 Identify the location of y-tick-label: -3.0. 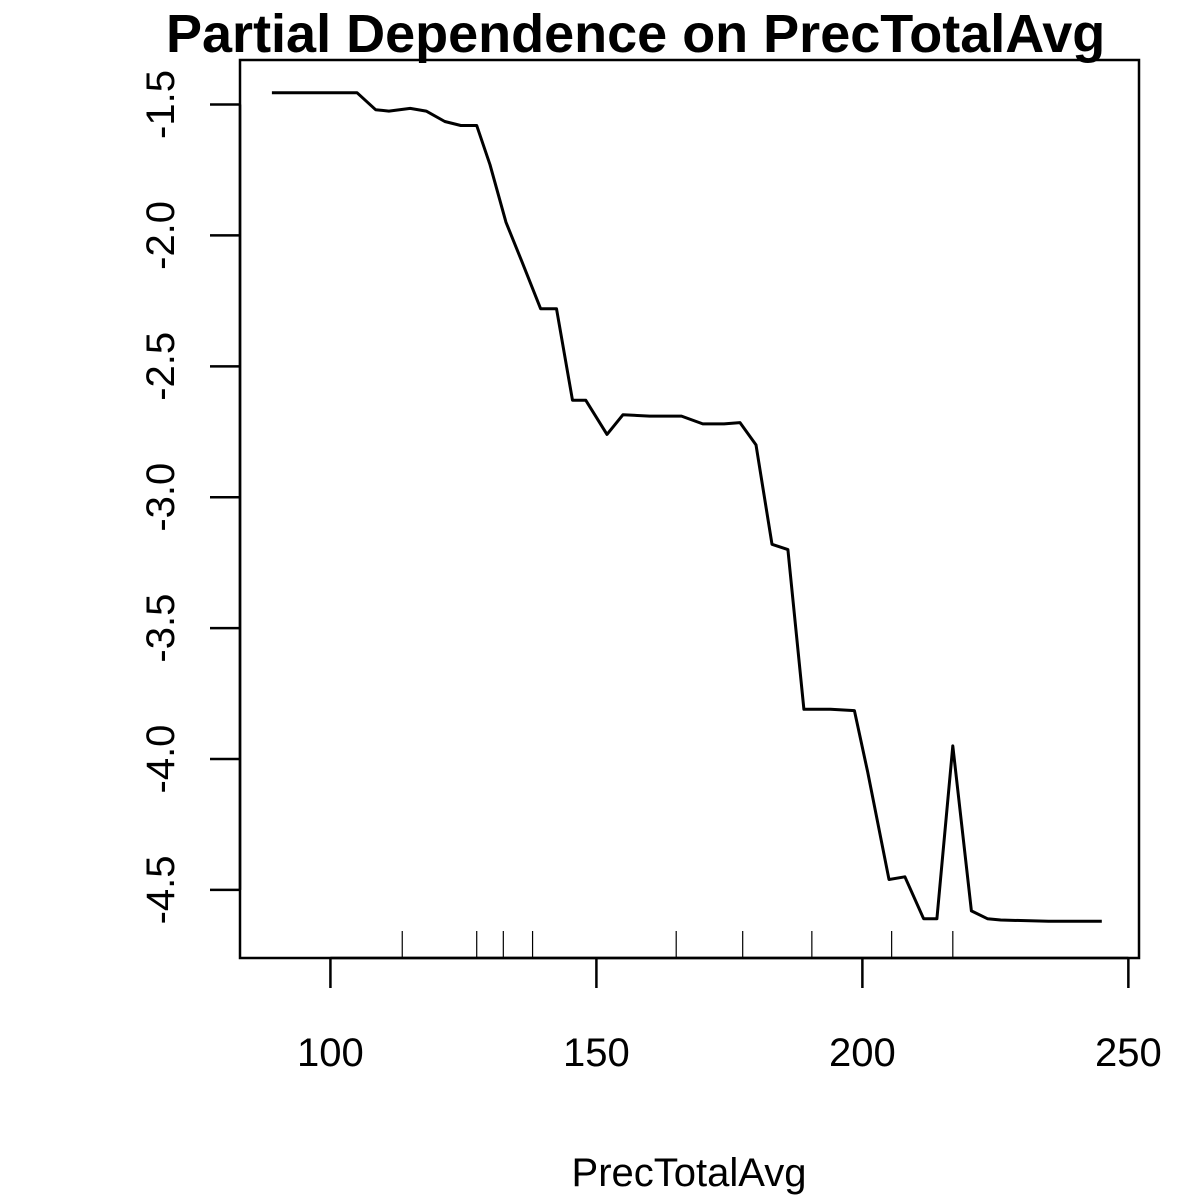
(161, 497).